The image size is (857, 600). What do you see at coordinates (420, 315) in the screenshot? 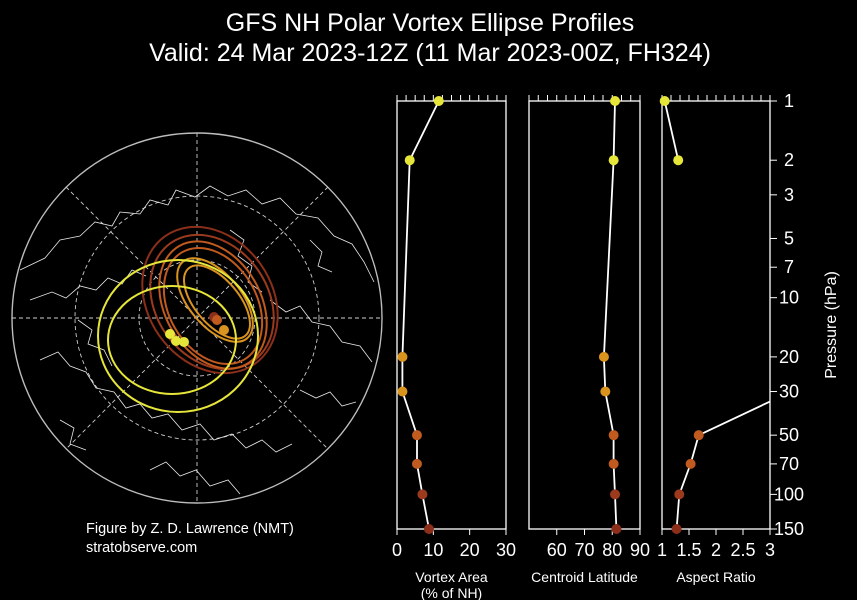
I see `vortex-area-line` at bounding box center [420, 315].